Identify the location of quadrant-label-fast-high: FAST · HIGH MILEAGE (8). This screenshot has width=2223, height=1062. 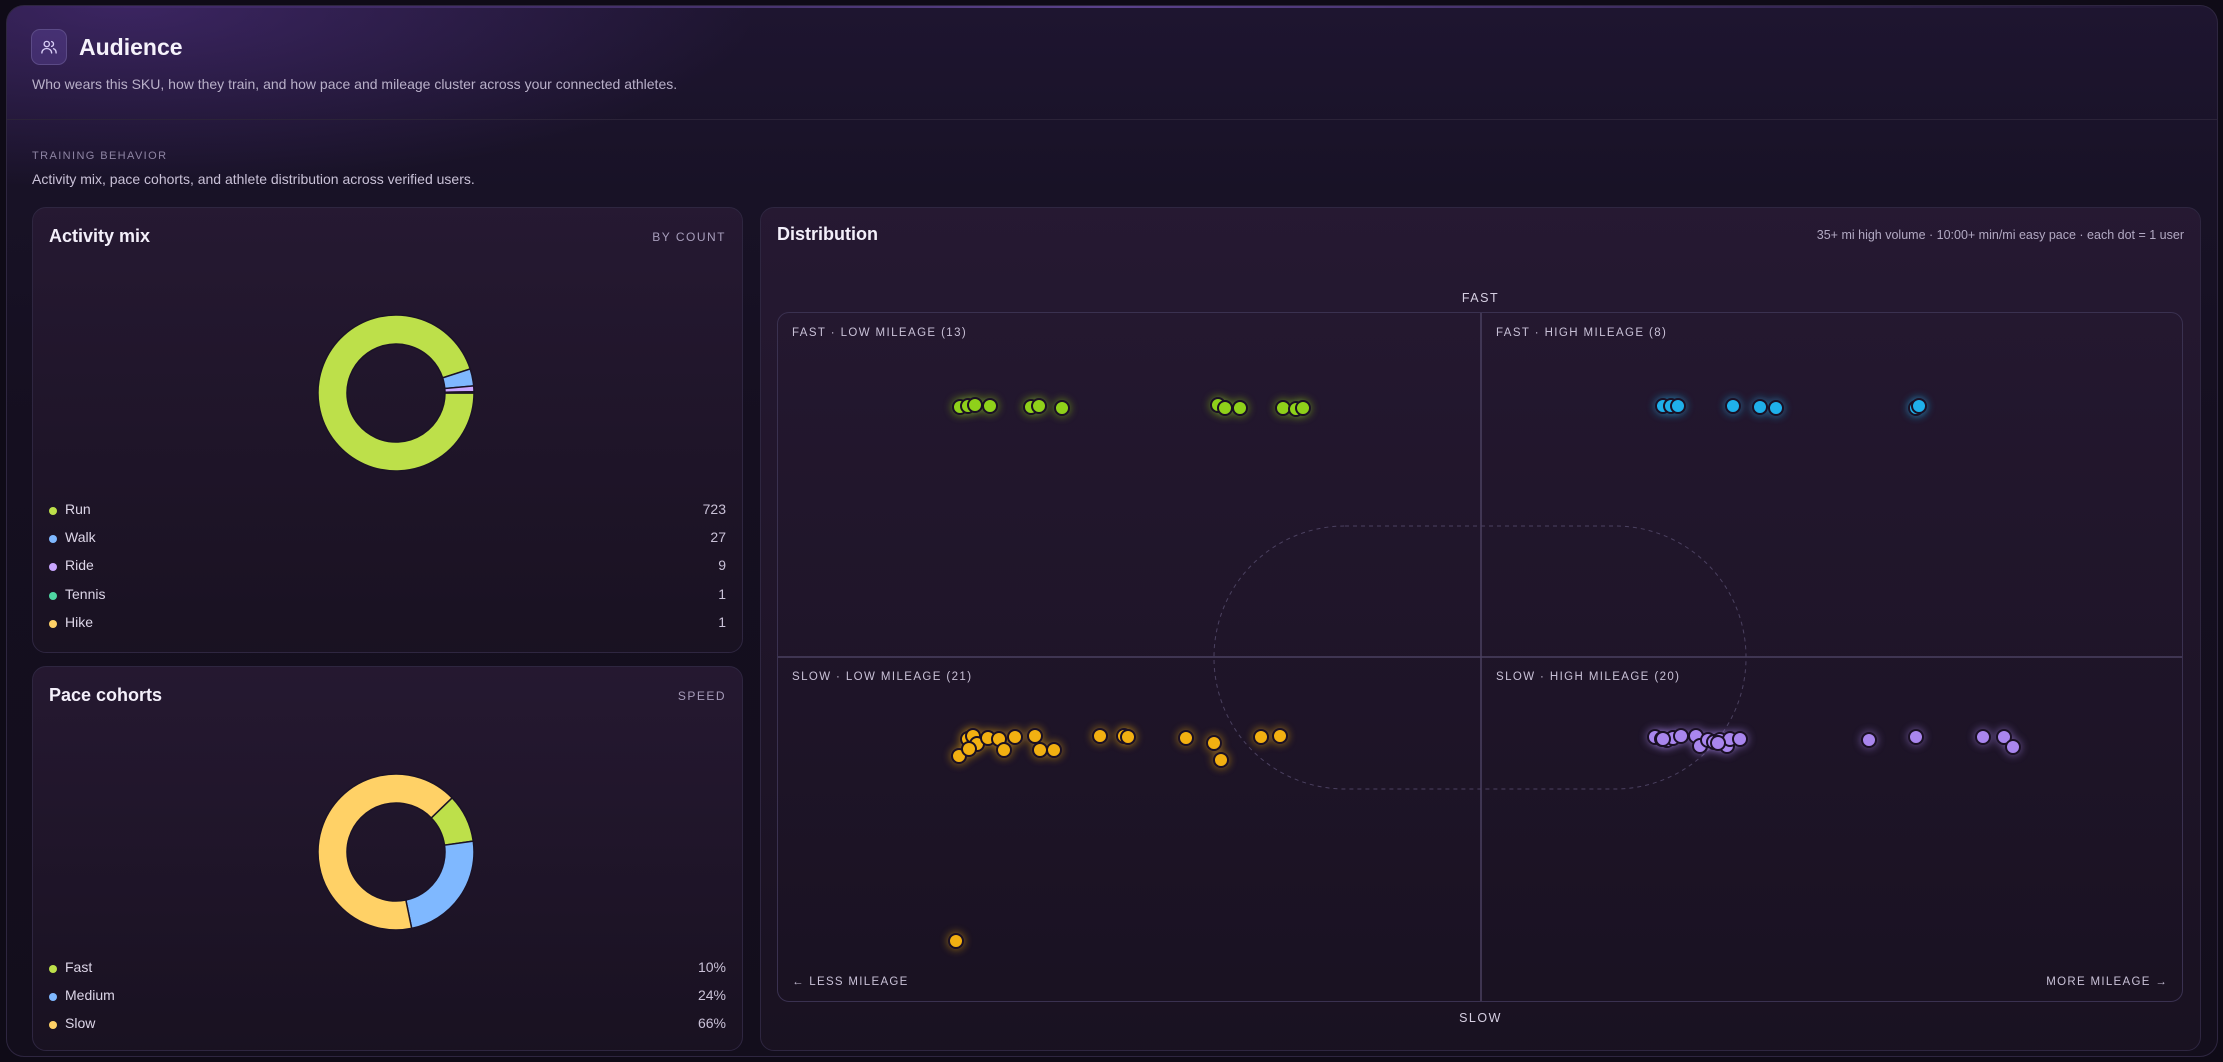
(1582, 333).